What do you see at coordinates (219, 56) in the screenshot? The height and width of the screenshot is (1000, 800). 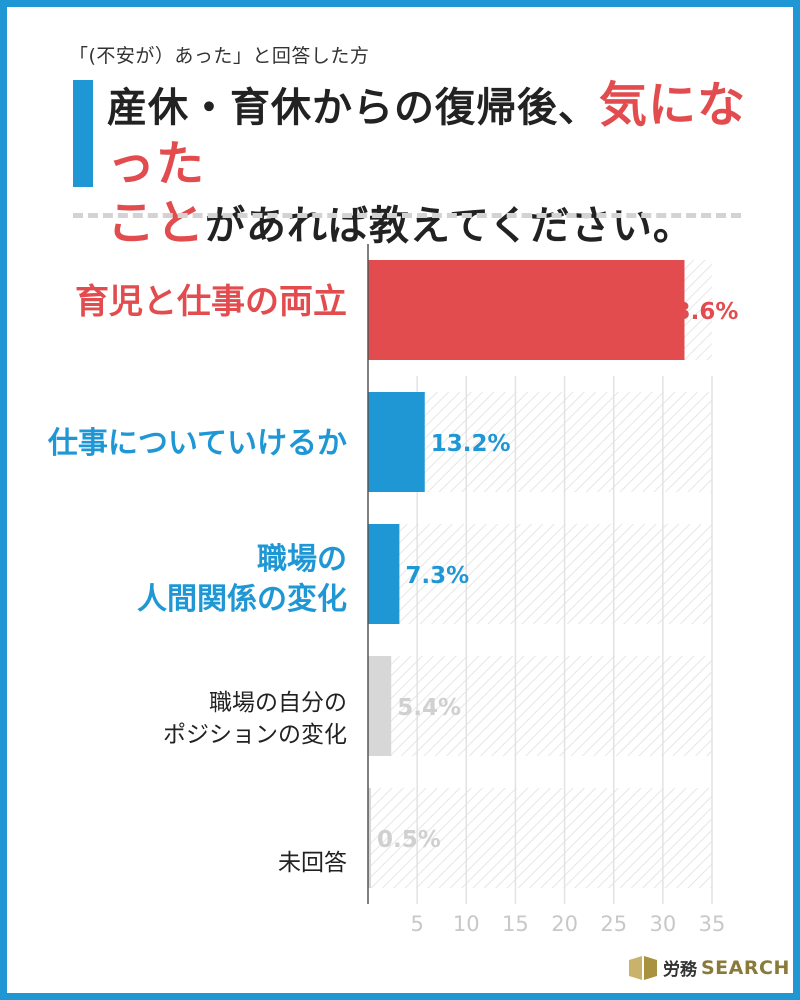 I see `chart-subtitle: 「(不安が）あった」と回答した方` at bounding box center [219, 56].